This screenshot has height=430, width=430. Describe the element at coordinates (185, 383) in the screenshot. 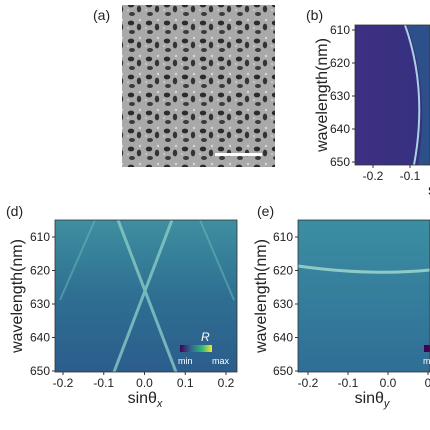

I see `x-tick-label: 0.1` at that location.